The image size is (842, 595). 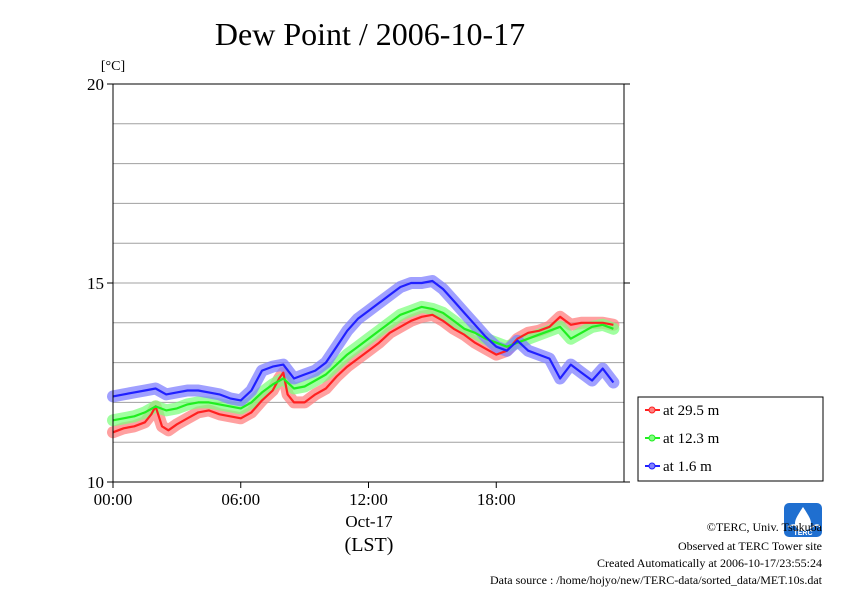 What do you see at coordinates (113, 66) in the screenshot?
I see `y-unit-label: [°C]` at bounding box center [113, 66].